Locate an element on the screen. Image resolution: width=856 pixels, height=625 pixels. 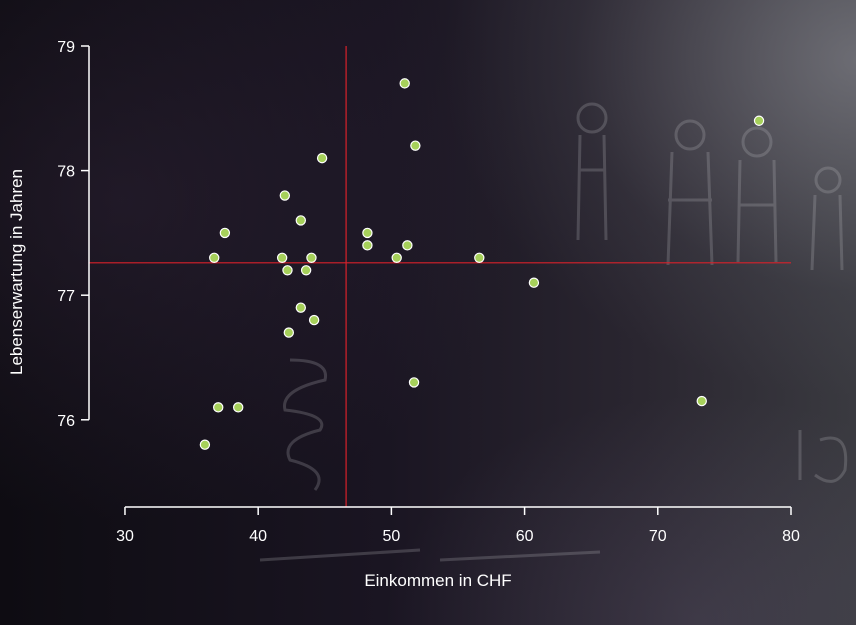
x-tick-label: 80 is located at coordinates (791, 536).